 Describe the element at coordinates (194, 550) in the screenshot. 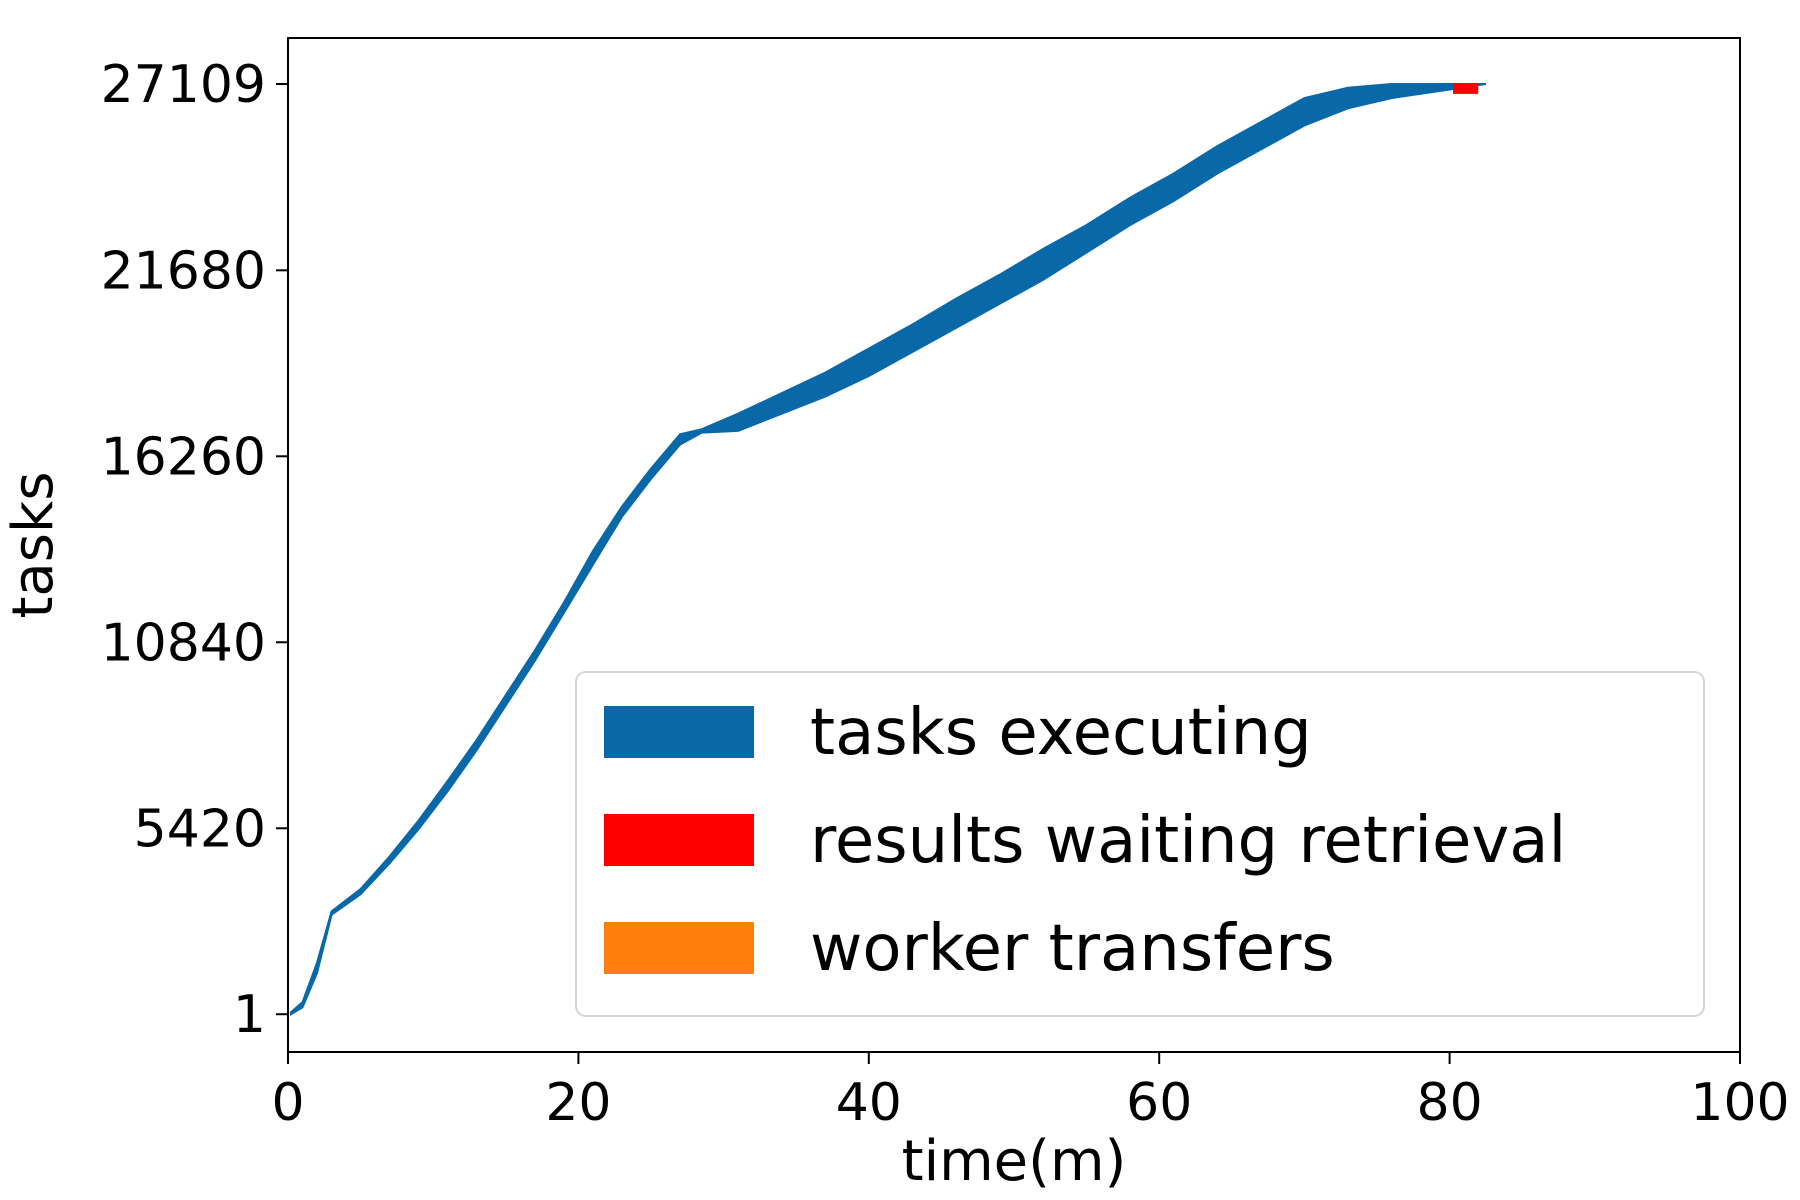

I see `y-axis: 1 5420 10840 16260 21680 27109` at that location.